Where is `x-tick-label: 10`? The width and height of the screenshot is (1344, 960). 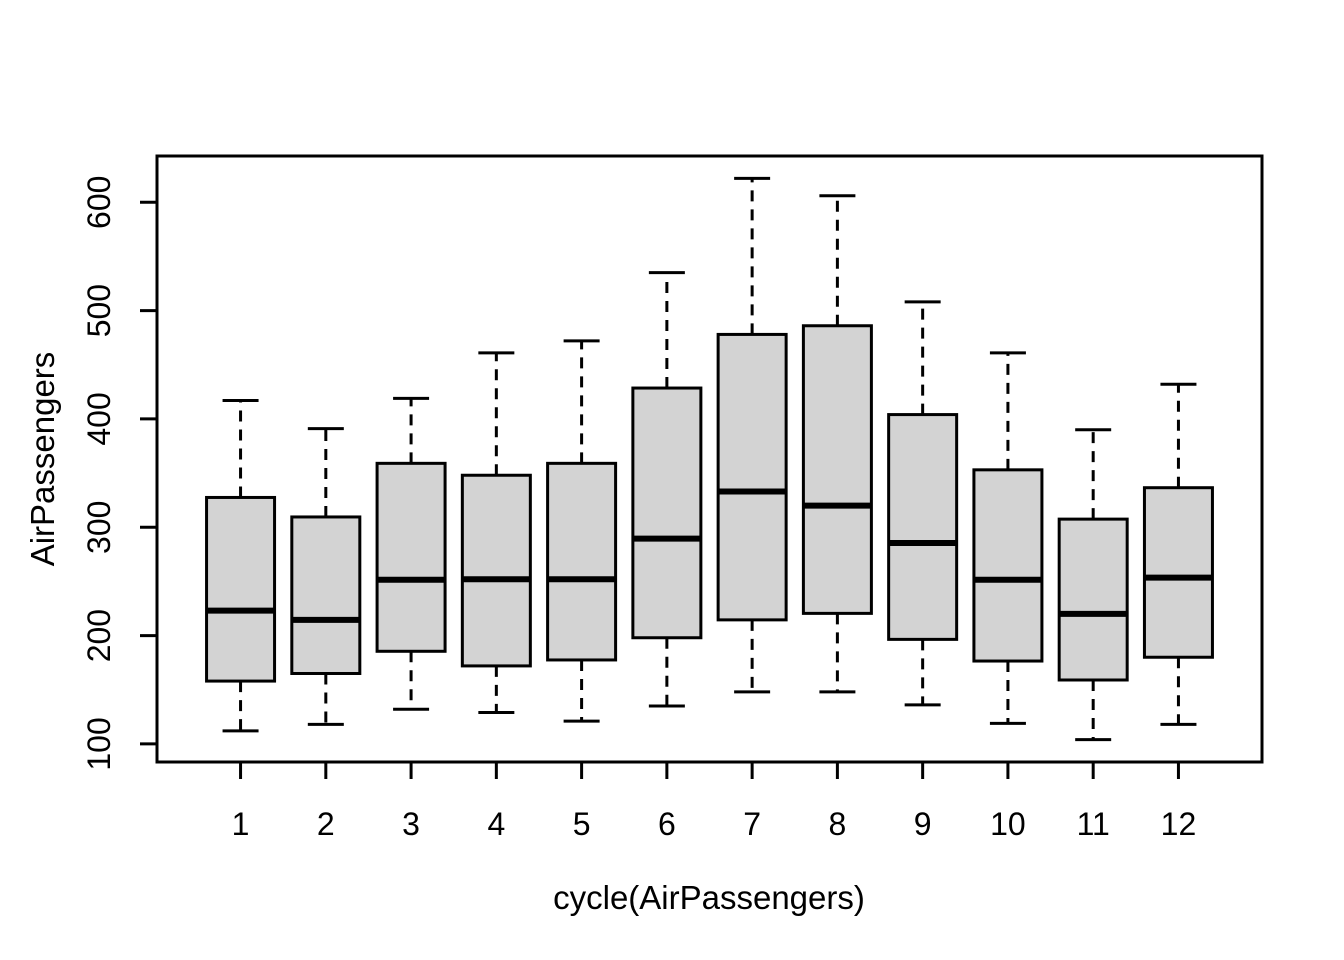
x-tick-label: 10 is located at coordinates (1008, 824).